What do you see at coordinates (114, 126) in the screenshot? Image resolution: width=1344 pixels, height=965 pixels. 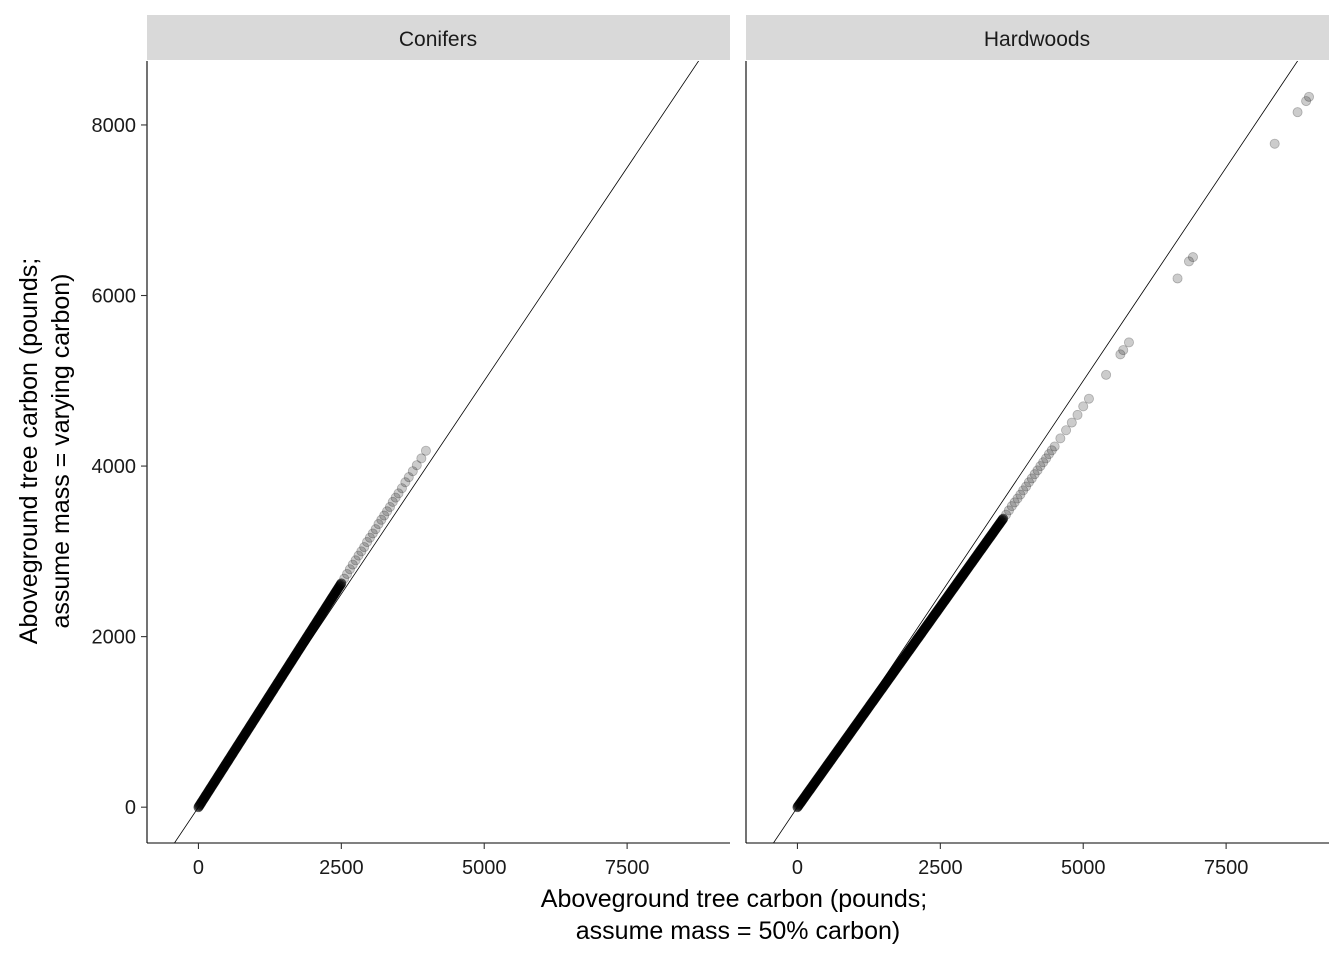 I see `y-tick-label: 8000` at bounding box center [114, 126].